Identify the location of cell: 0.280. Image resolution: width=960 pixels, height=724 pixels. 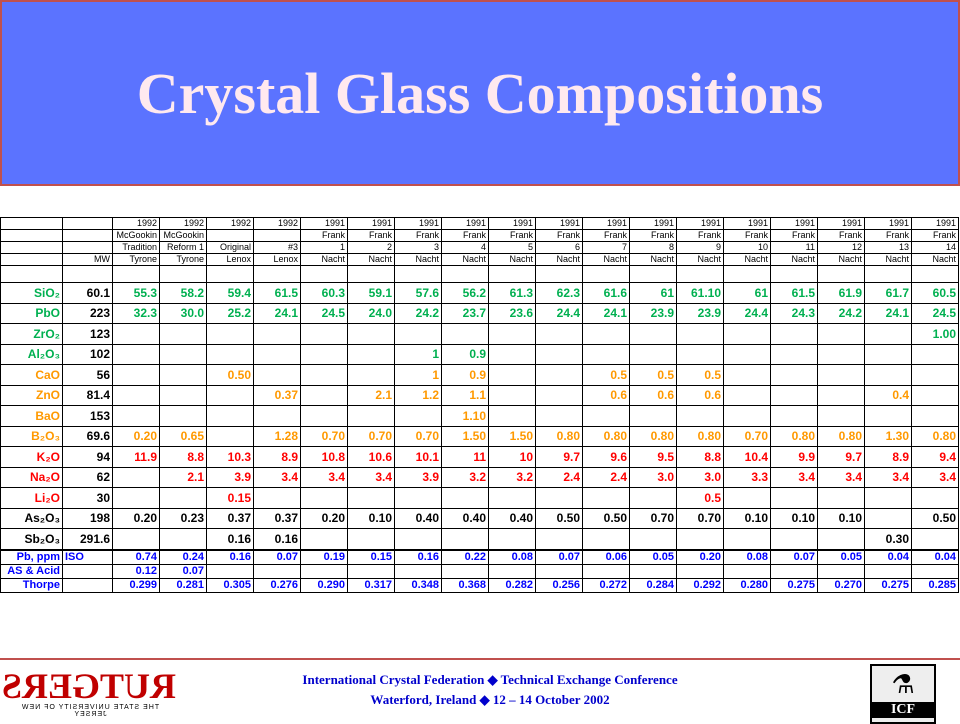
(747, 585).